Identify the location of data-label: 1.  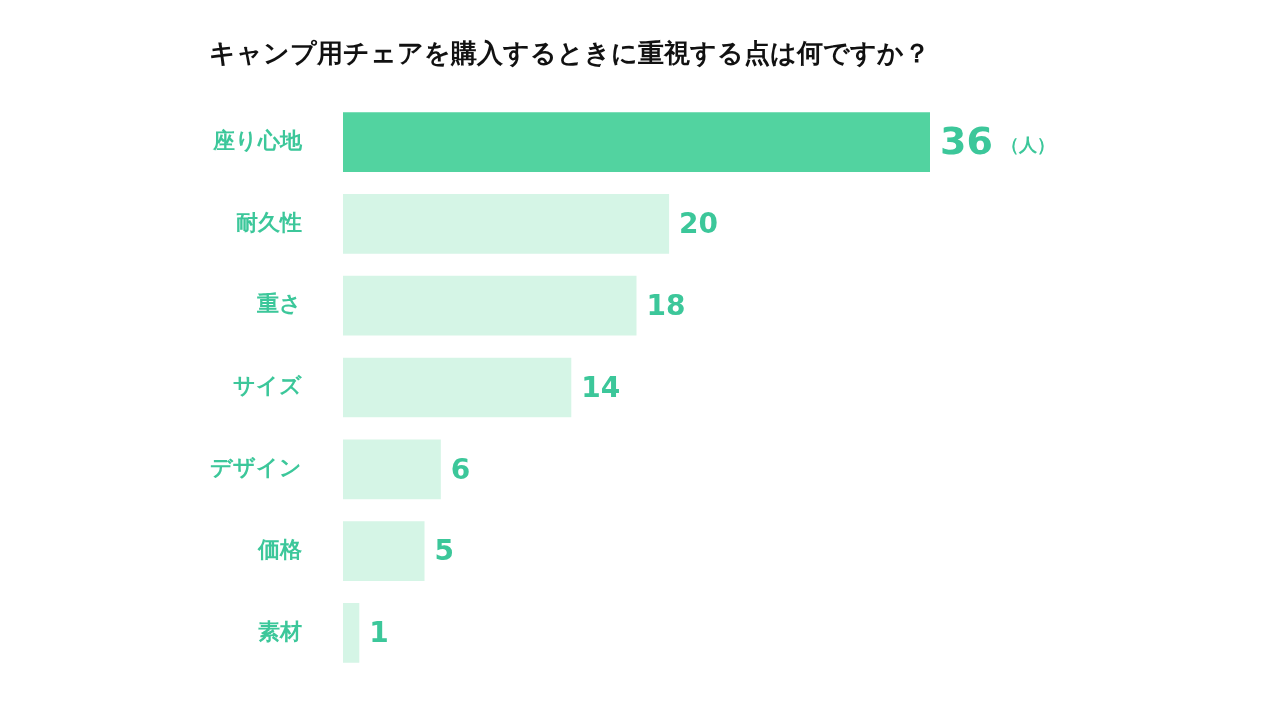
(379, 633).